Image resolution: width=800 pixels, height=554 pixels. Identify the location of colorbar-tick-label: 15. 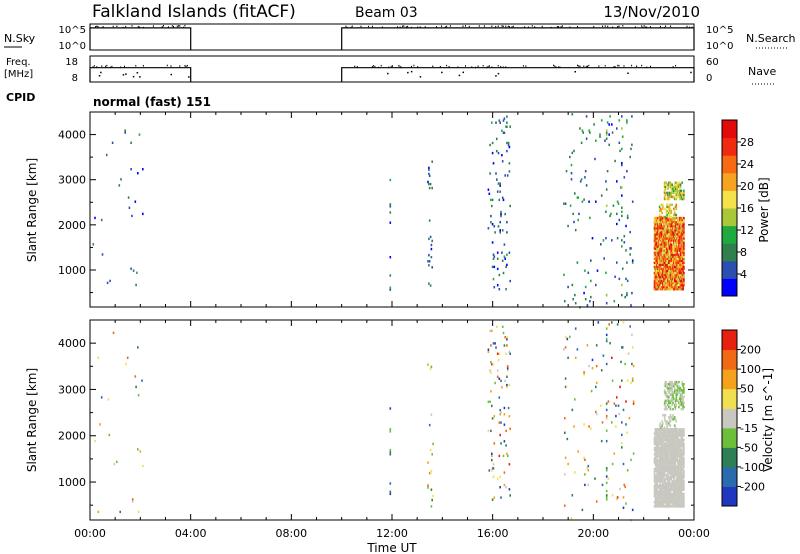
(747, 408).